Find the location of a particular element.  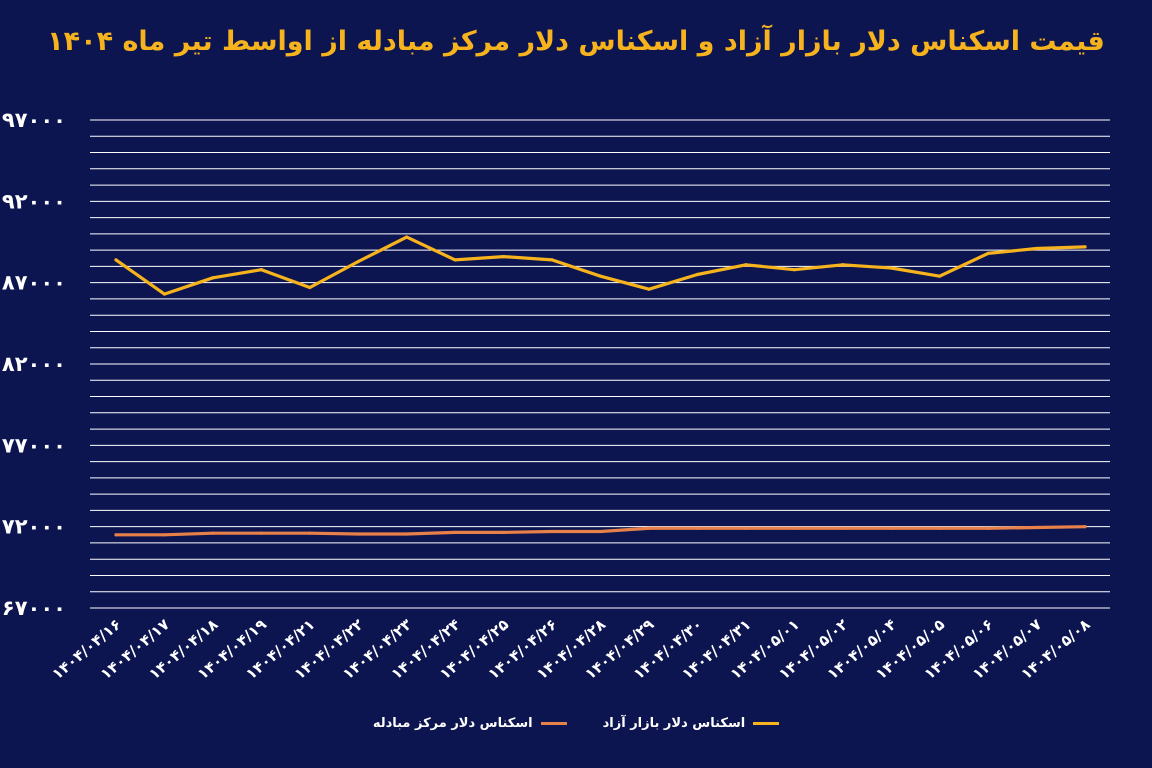

legend-item-series-1: اسکناس دلار بازار آزاد is located at coordinates (691, 723).